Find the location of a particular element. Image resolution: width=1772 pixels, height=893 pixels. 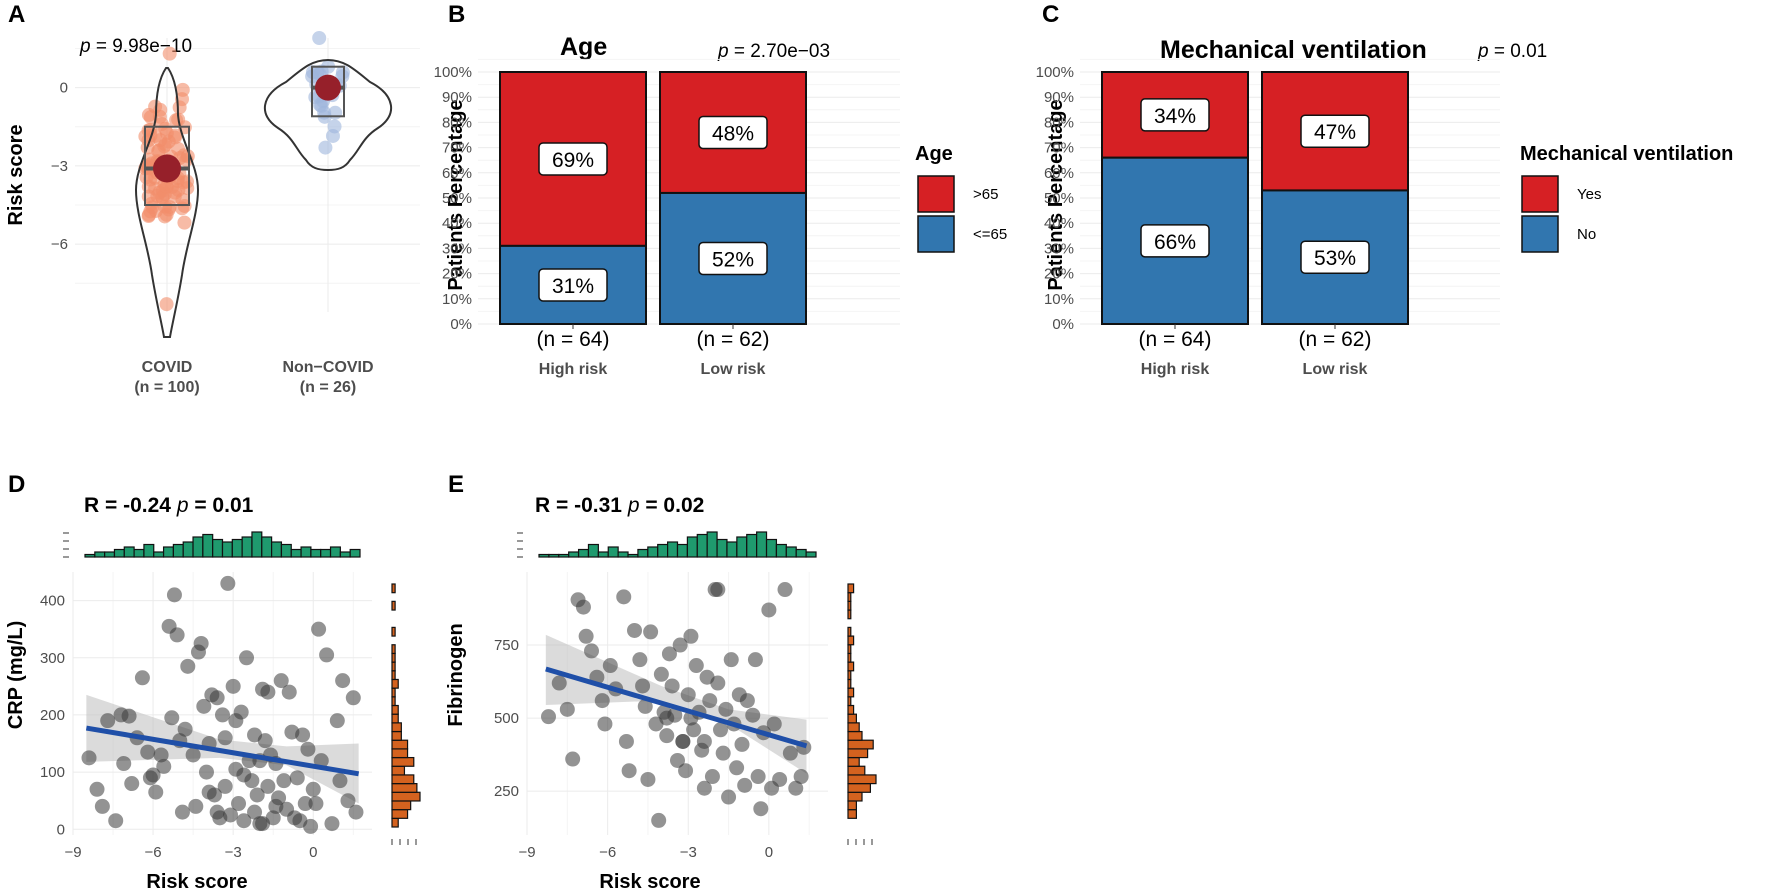

panel-a-p-letter: p is located at coordinates (85, 46).